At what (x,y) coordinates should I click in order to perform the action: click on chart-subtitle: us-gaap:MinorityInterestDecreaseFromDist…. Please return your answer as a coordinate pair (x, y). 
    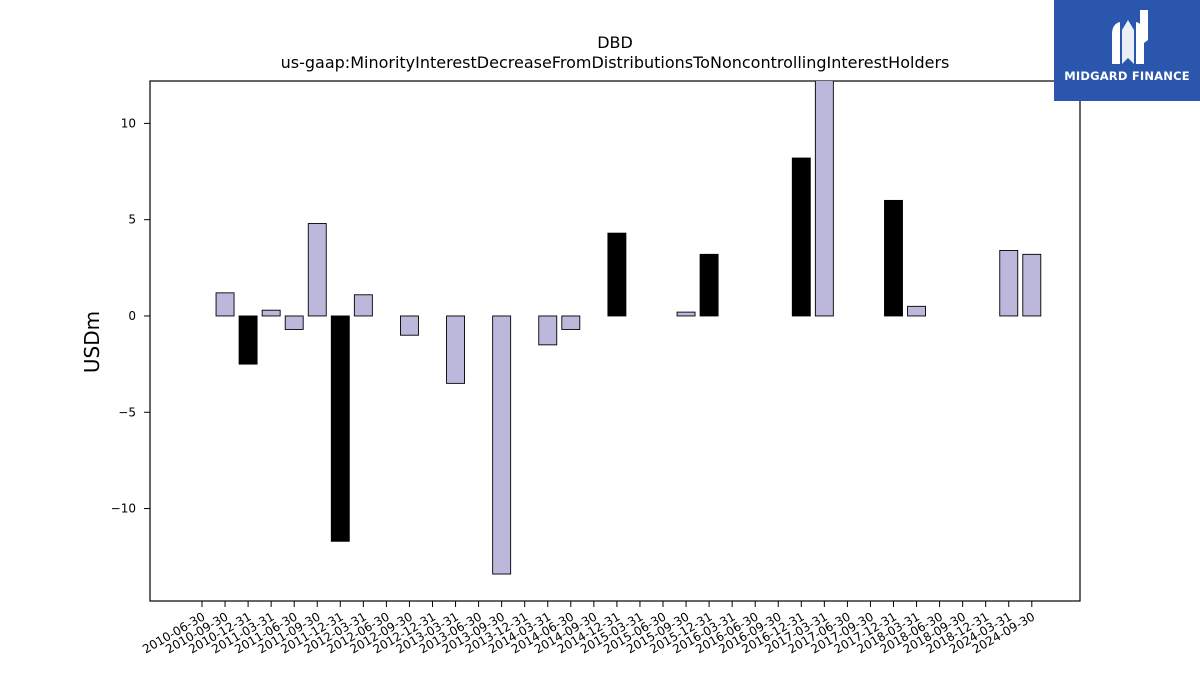
    Looking at the image, I should click on (615, 62).